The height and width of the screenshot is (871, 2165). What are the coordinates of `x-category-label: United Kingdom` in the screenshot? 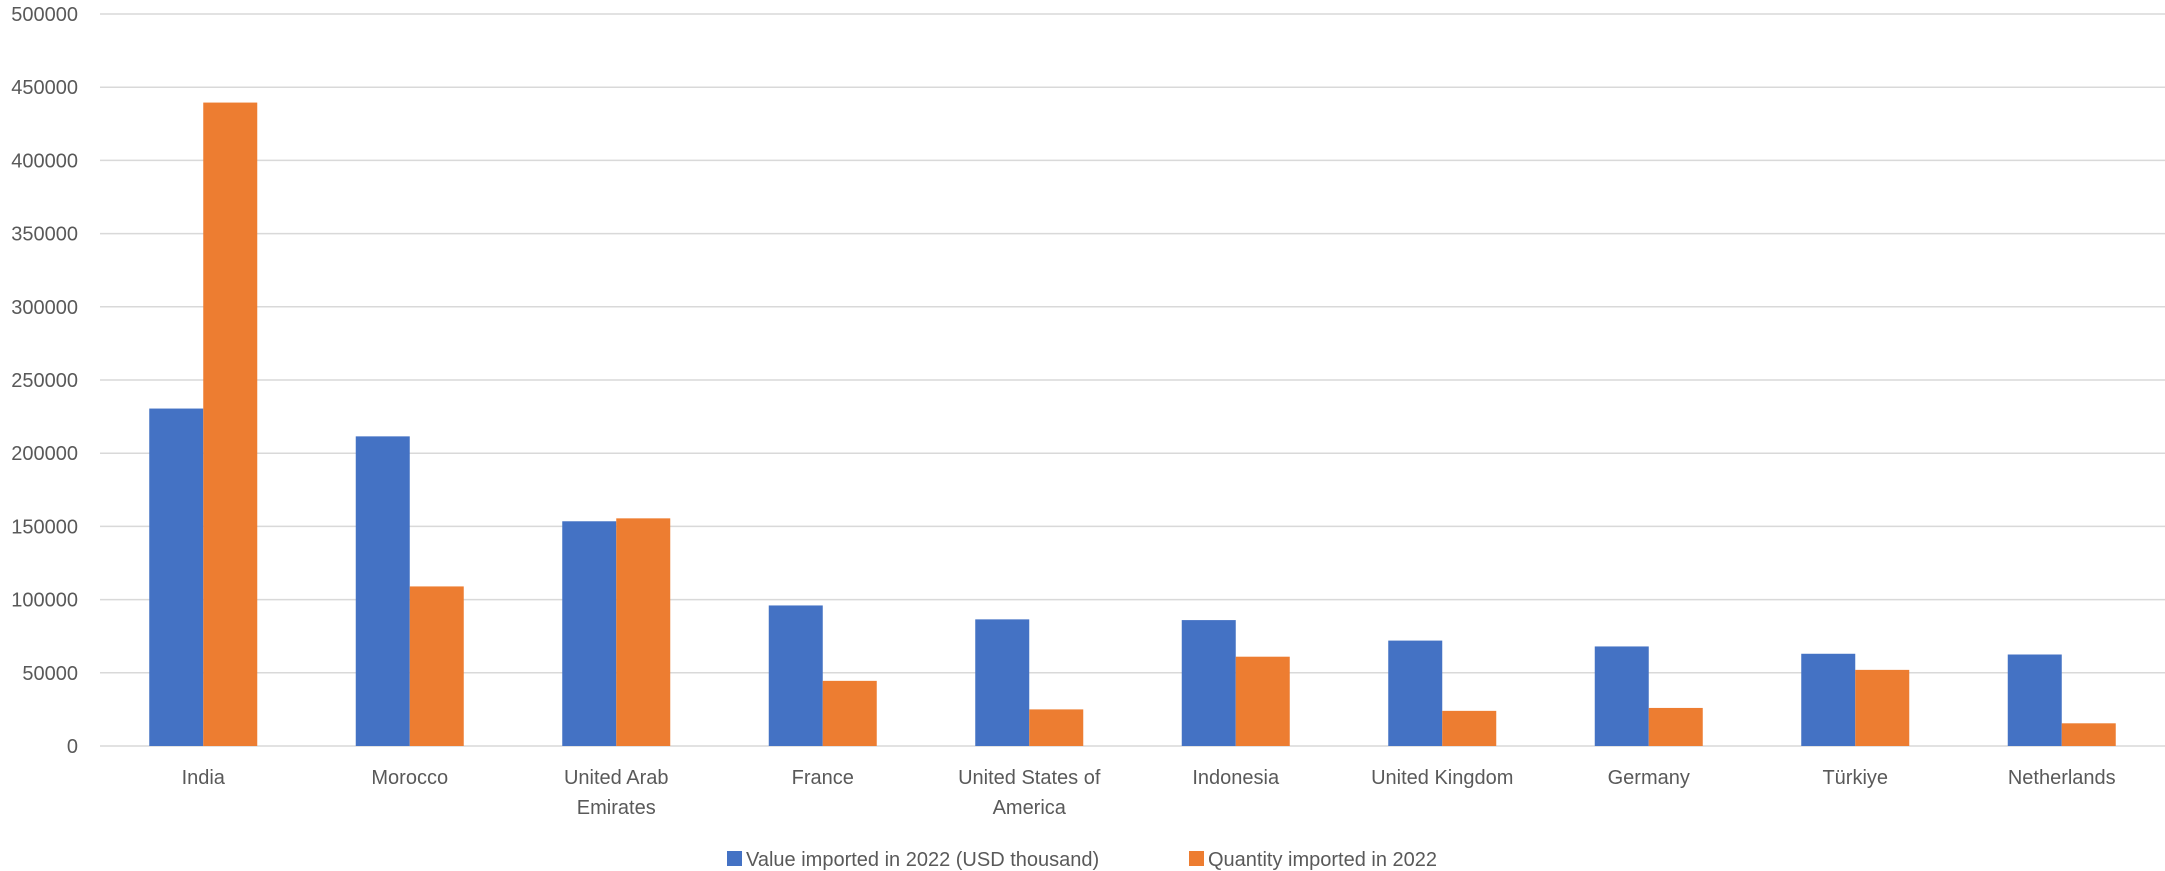 It's located at (1442, 778).